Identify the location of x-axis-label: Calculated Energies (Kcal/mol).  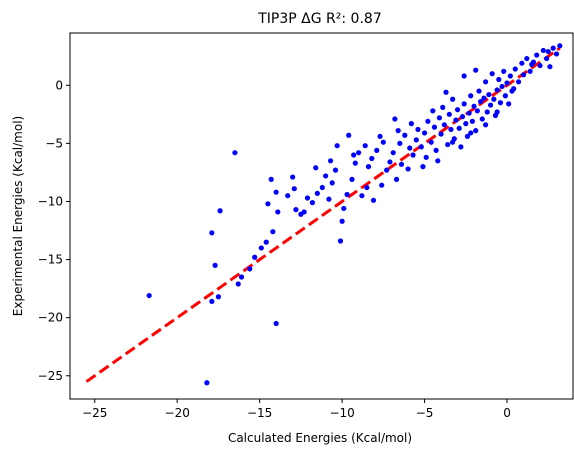
(320, 438).